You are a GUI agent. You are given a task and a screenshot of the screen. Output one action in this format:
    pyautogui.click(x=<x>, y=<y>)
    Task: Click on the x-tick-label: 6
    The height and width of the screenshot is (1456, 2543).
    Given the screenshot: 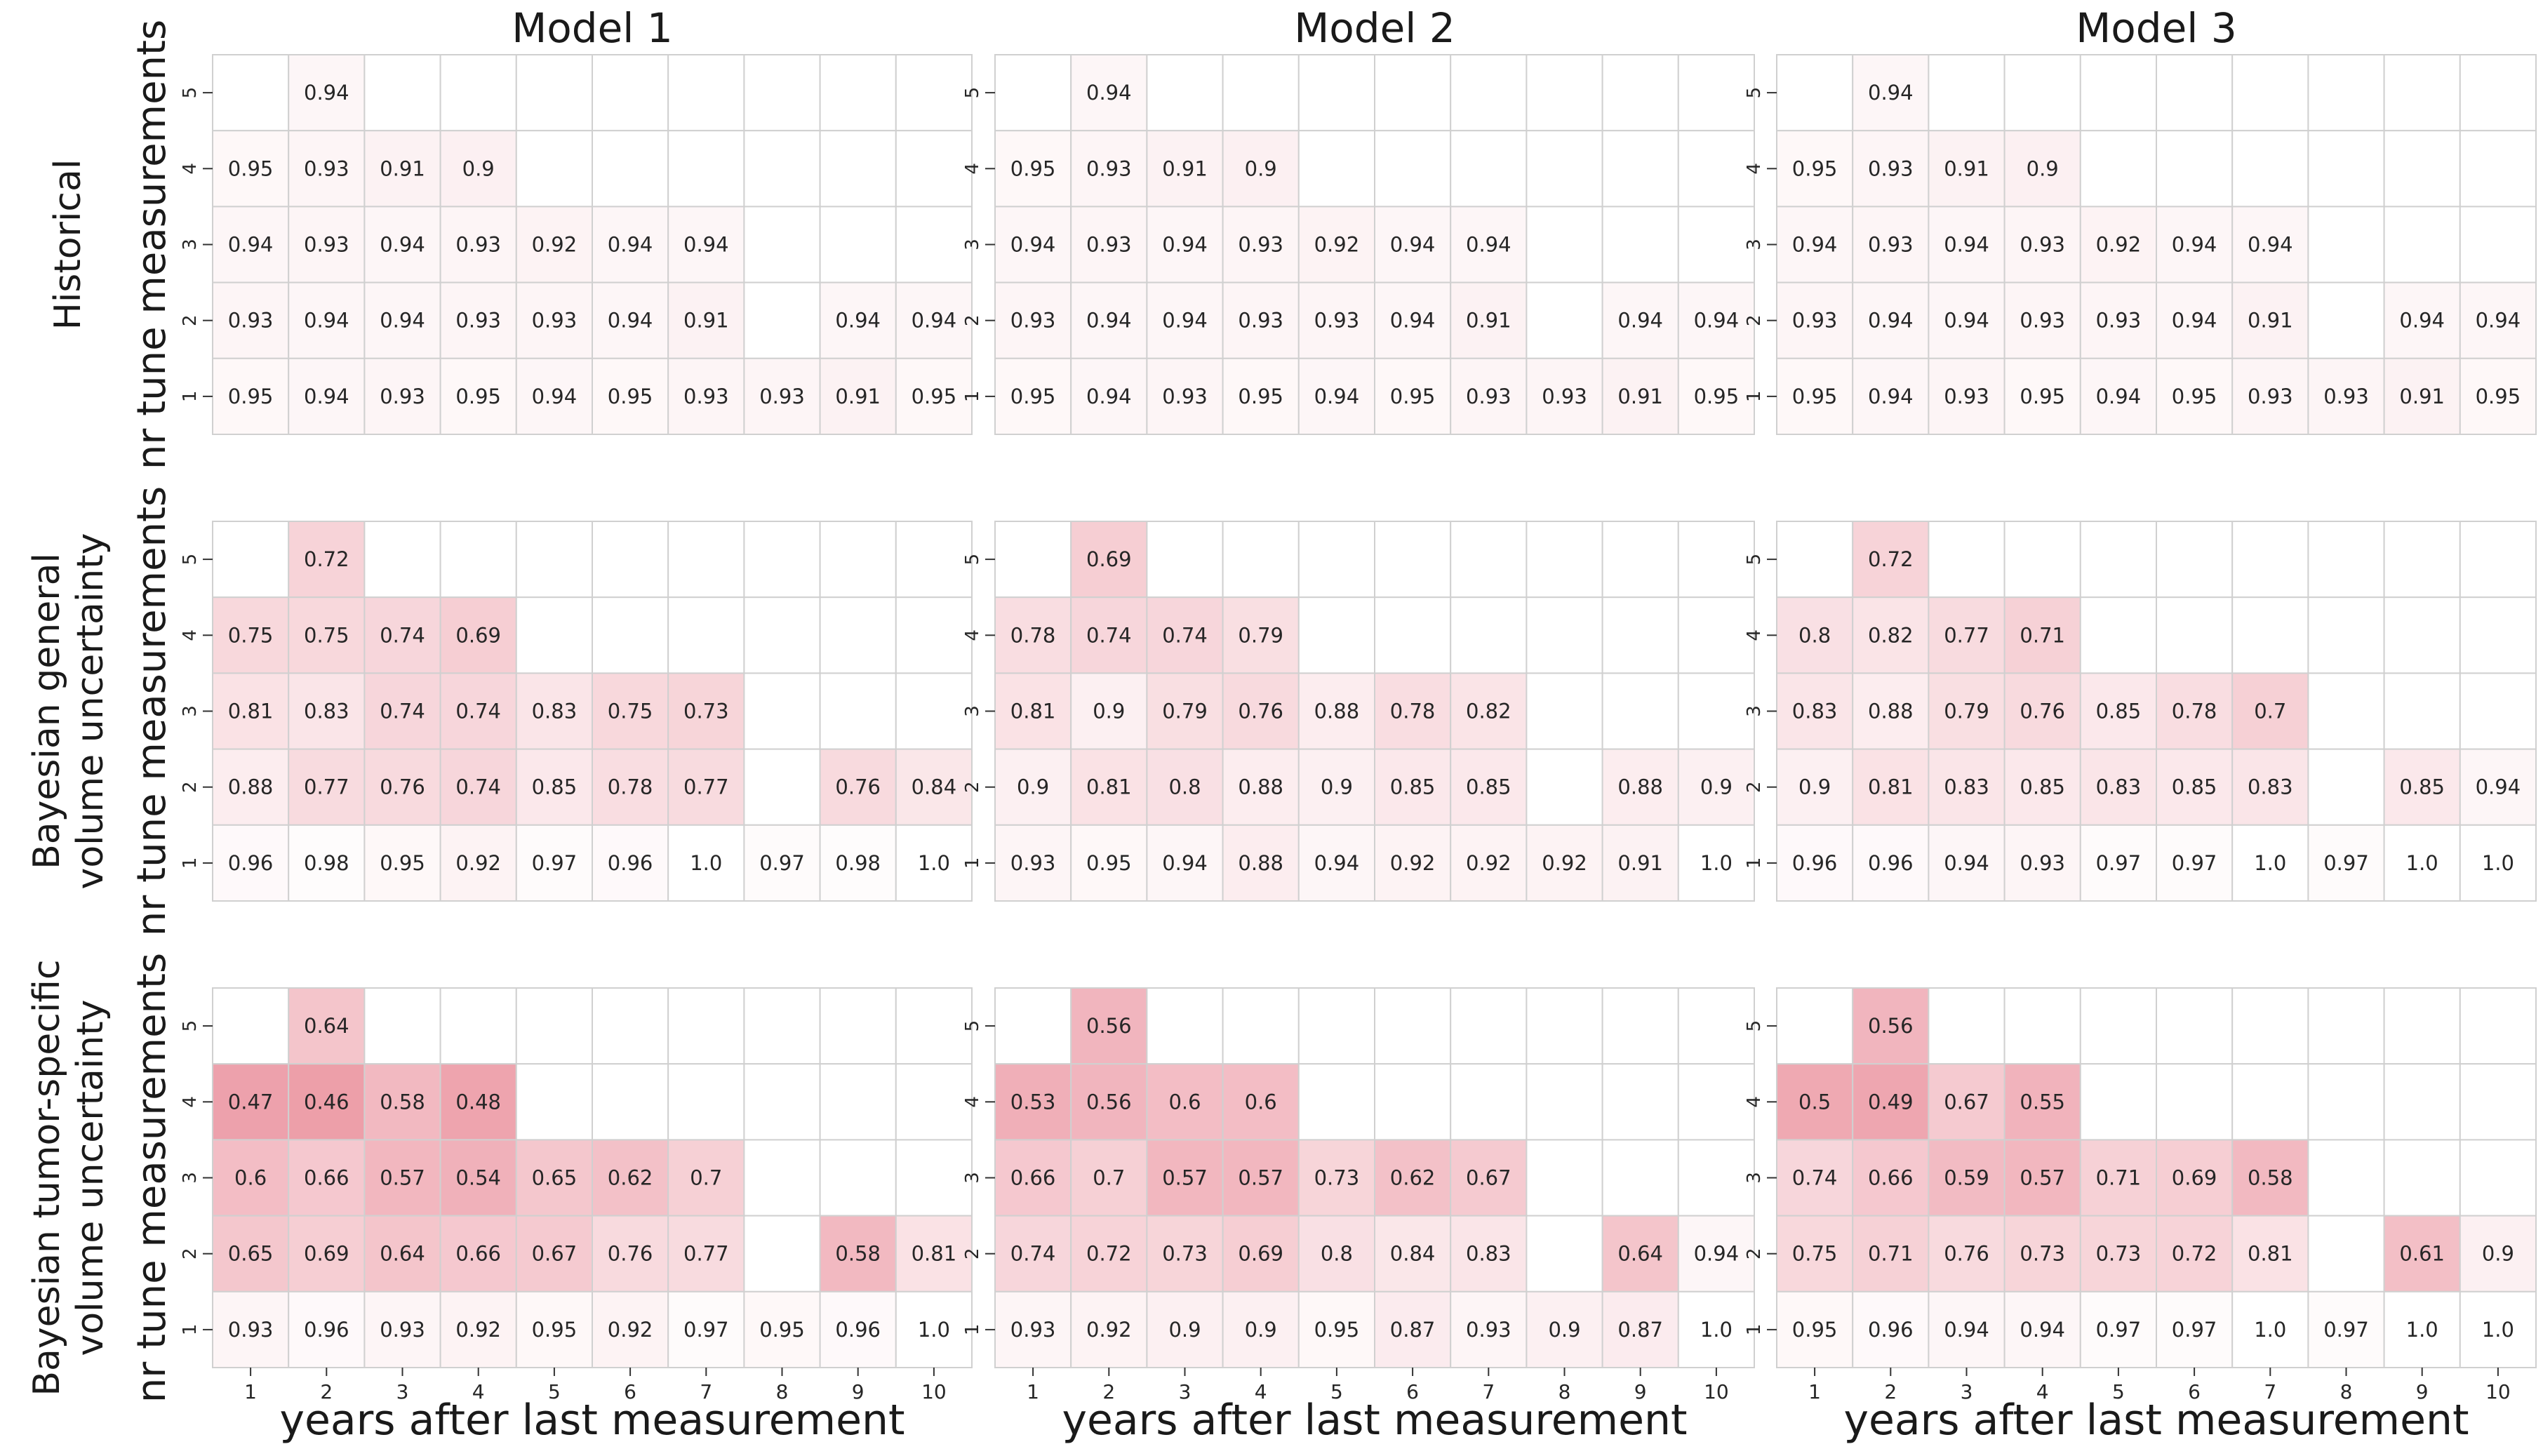 What is the action you would take?
    pyautogui.click(x=1412, y=1391)
    